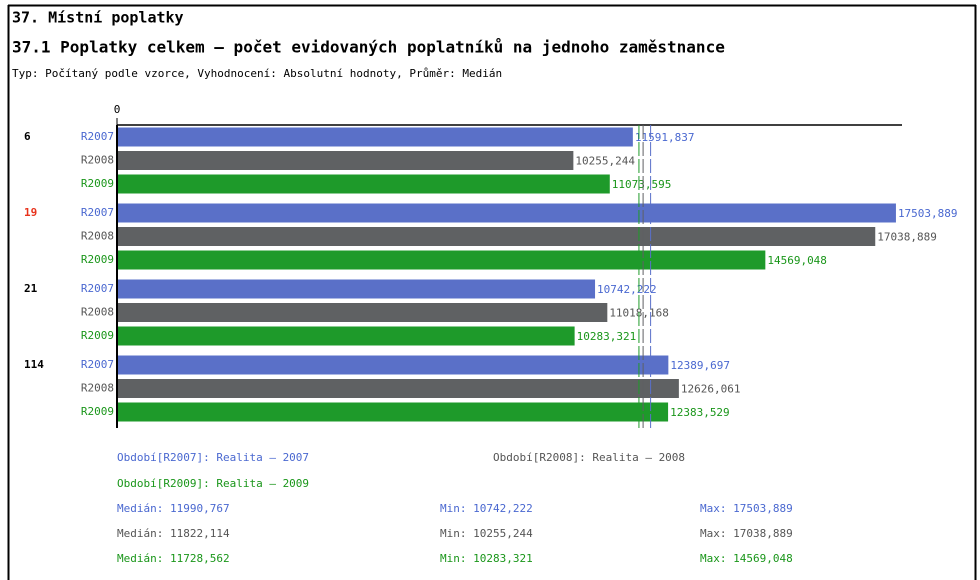 The width and height of the screenshot is (980, 580). What do you see at coordinates (746, 533) in the screenshot?
I see `max-stat: Max: 17038,889` at bounding box center [746, 533].